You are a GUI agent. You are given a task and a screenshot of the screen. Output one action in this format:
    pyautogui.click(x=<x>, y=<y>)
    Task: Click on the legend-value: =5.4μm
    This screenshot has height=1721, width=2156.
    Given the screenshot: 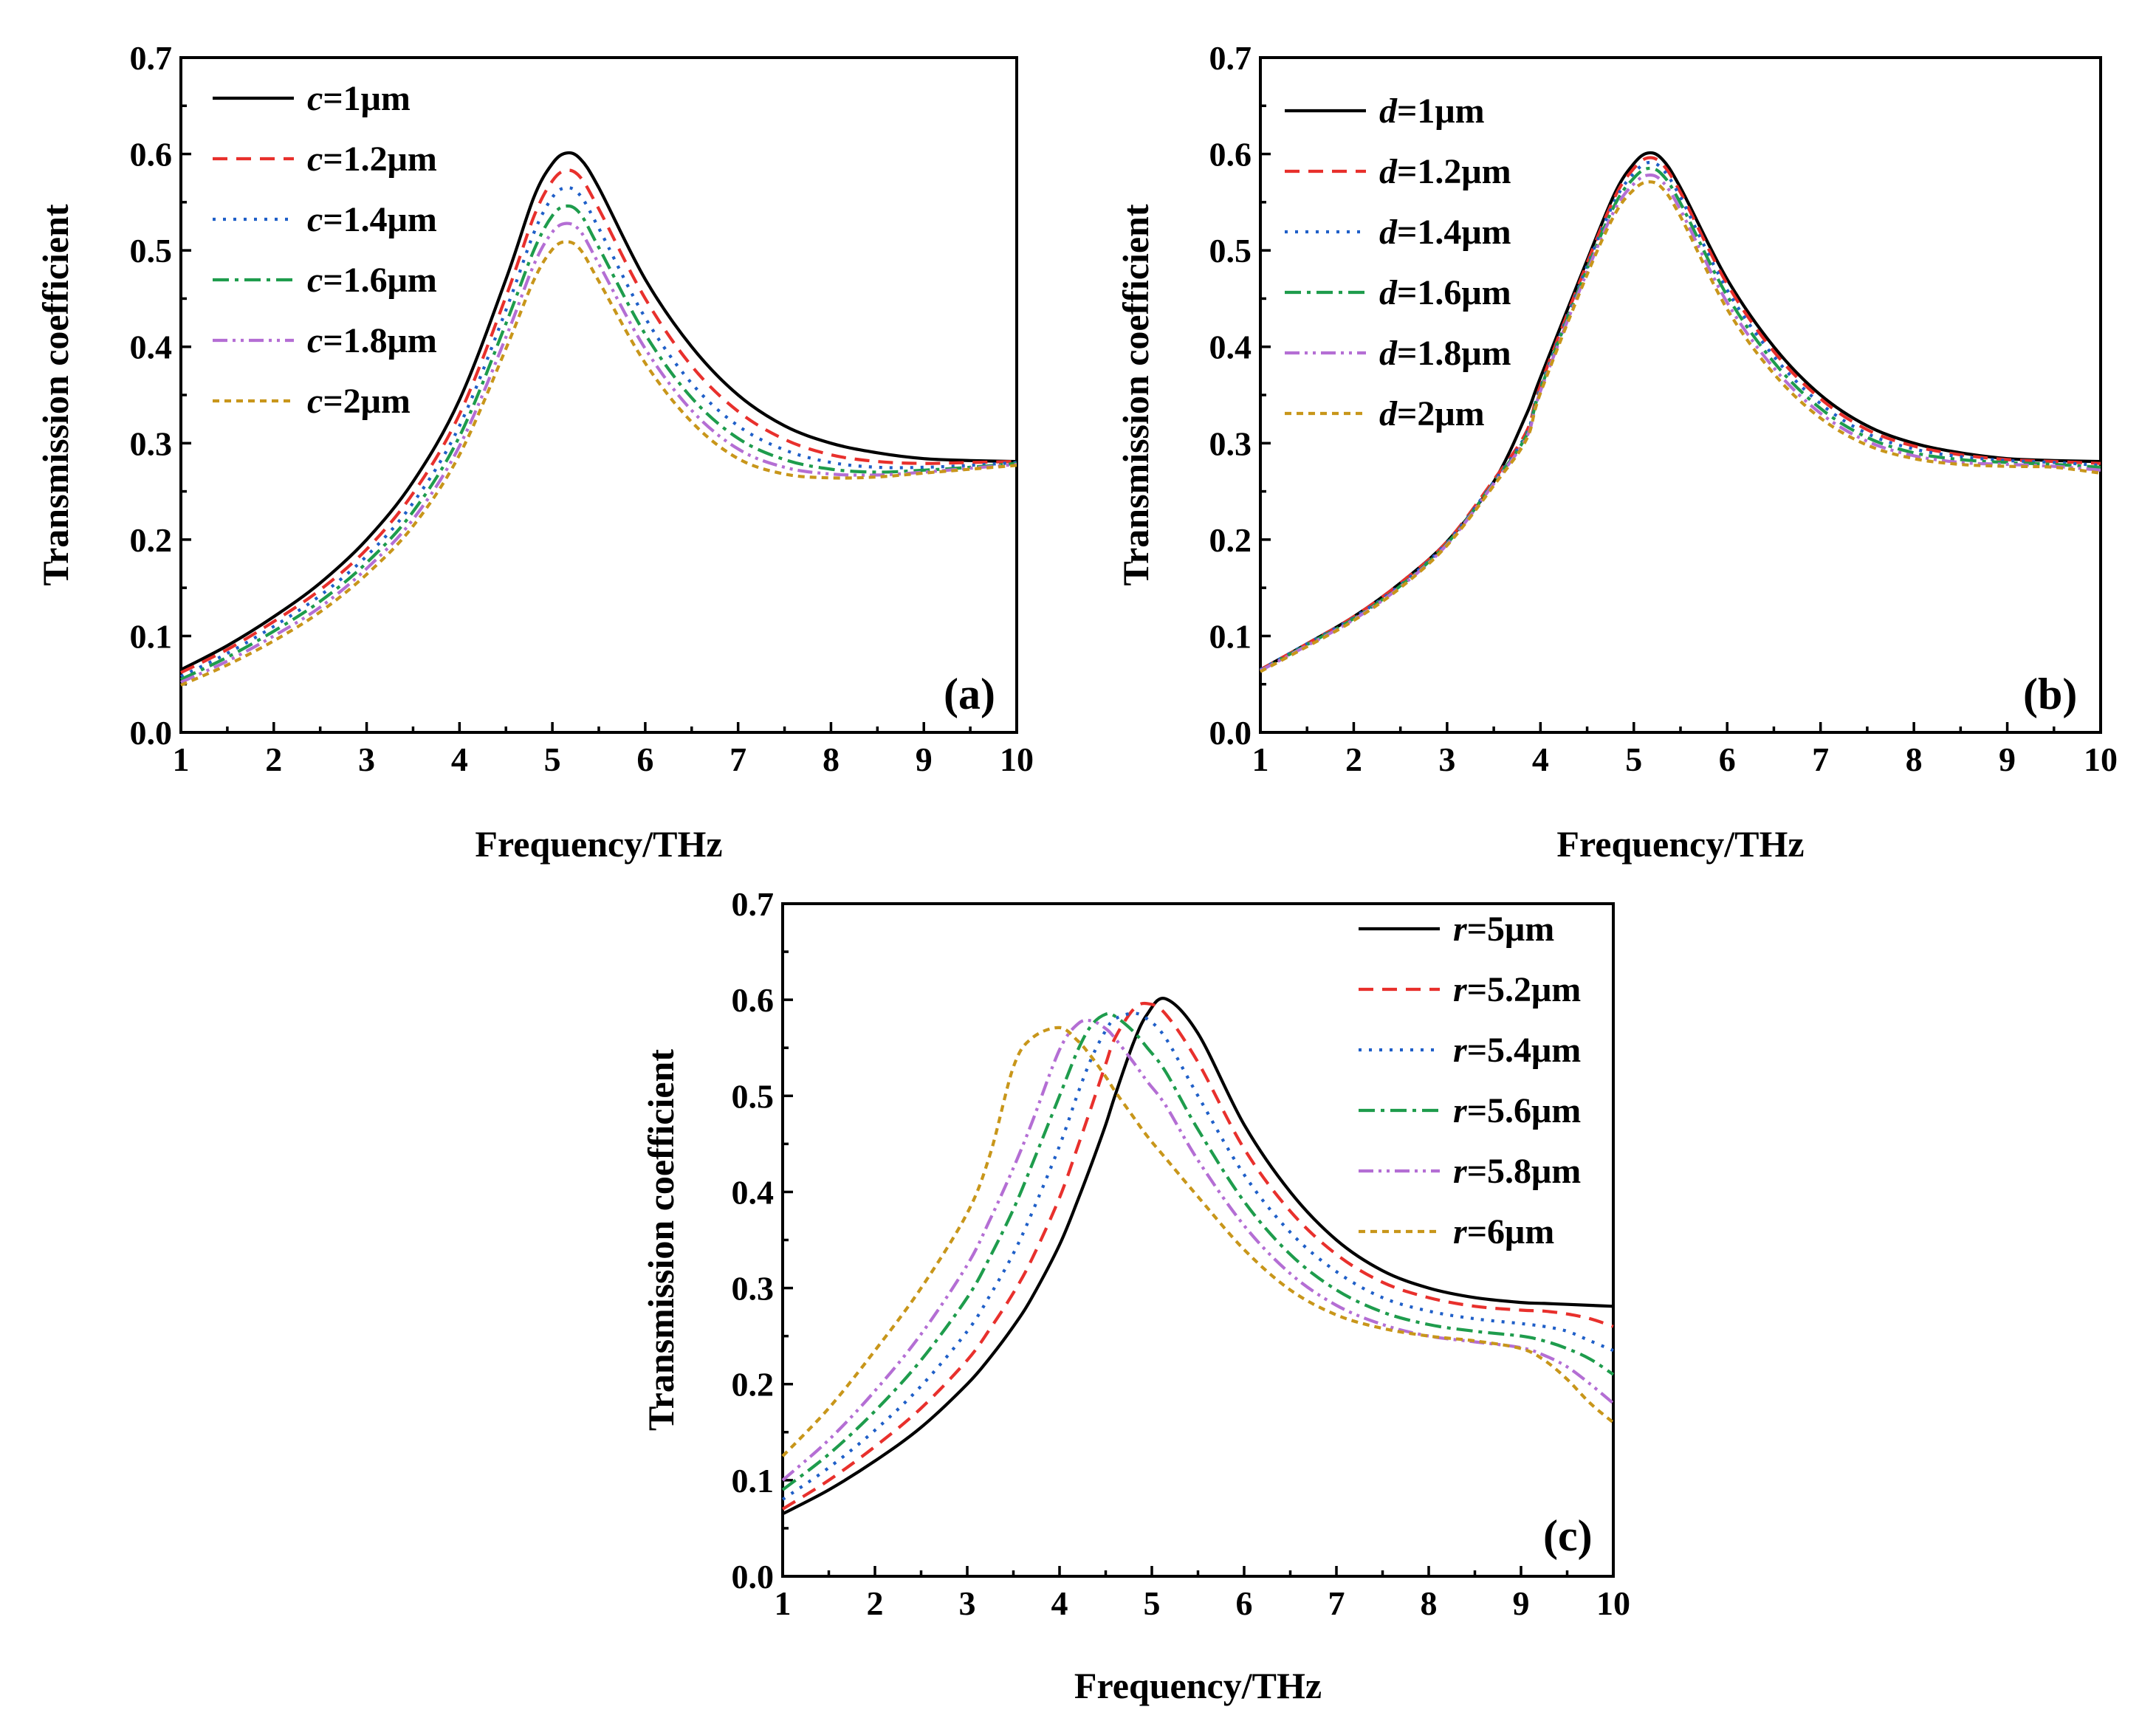 What is the action you would take?
    pyautogui.click(x=1525, y=1050)
    